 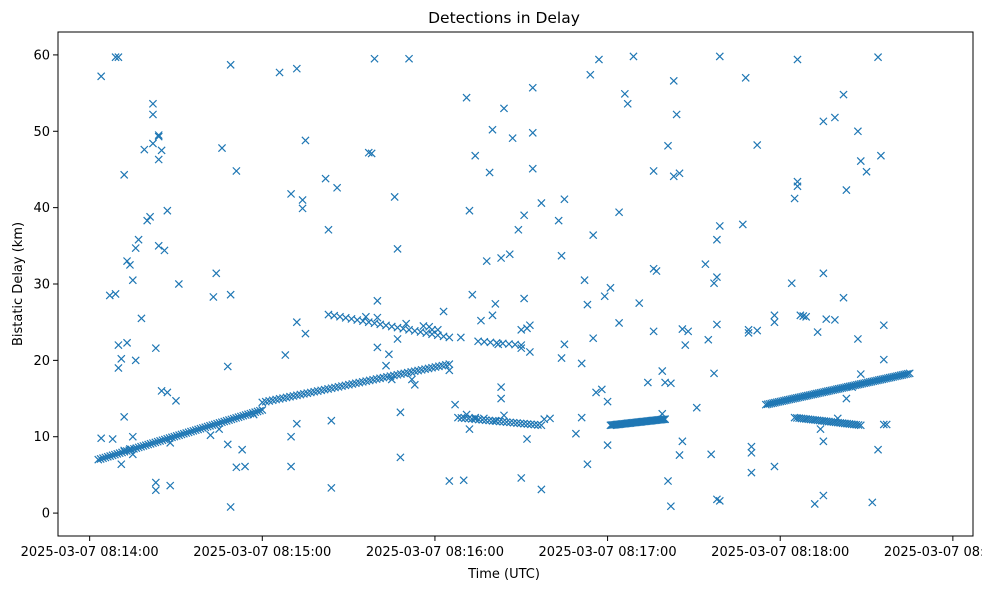 What do you see at coordinates (435, 552) in the screenshot?
I see `x-tick-label: 2025-03-07 08:16:00` at bounding box center [435, 552].